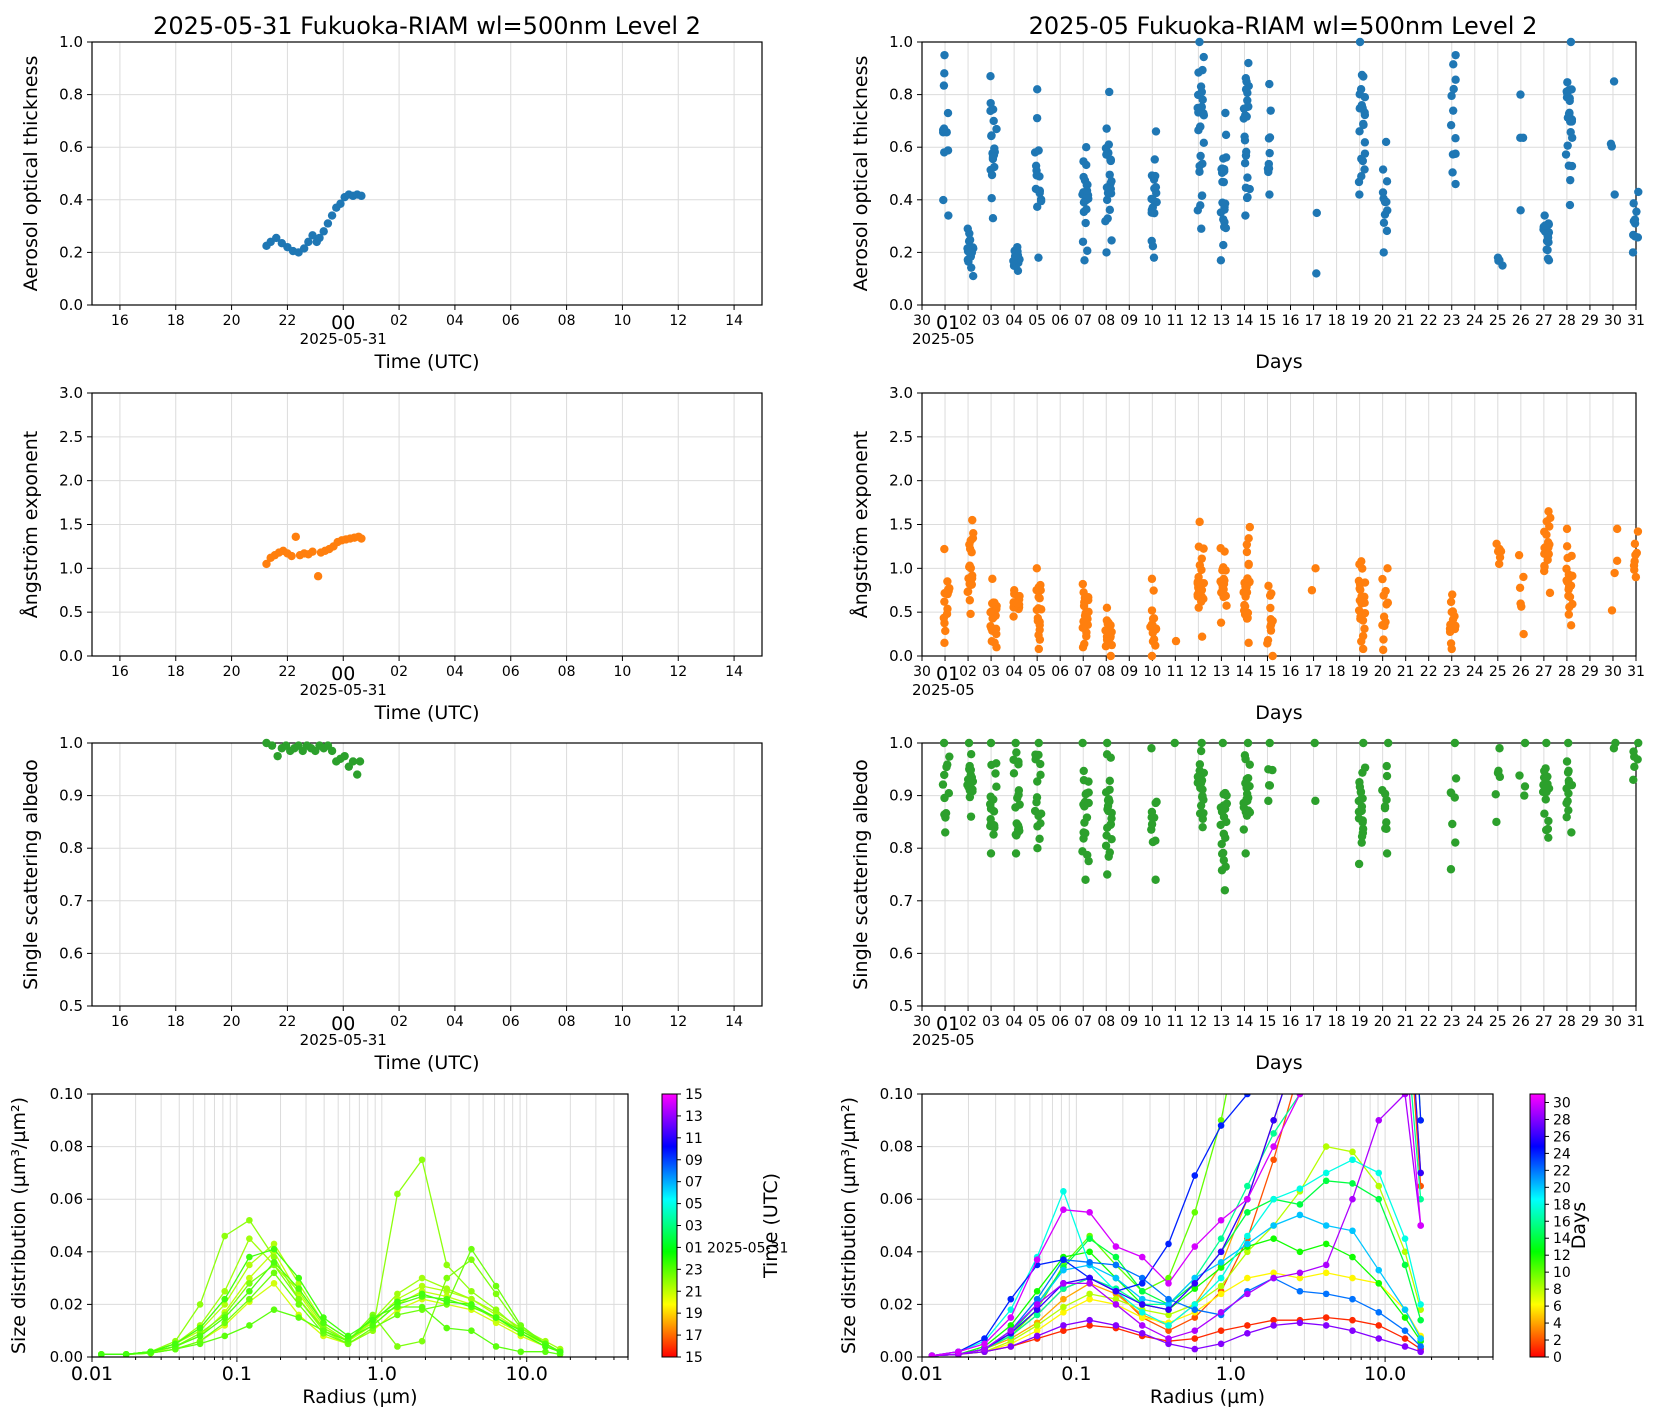  Describe the element at coordinates (991, 1022) in the screenshot. I see `monthly-ssa-xtick-label: 03` at that location.